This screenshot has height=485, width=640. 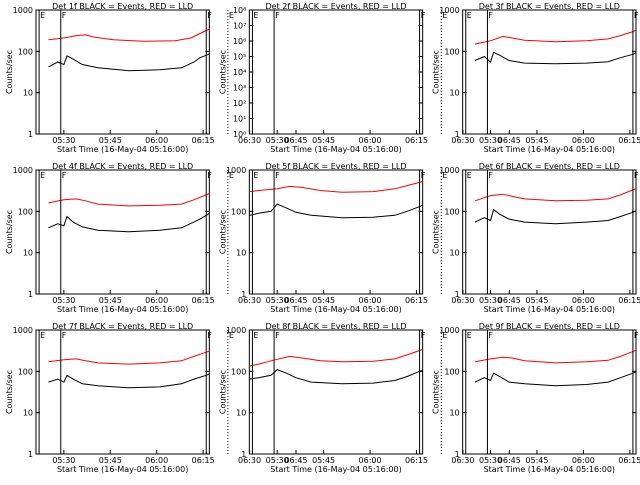 I want to click on chart-title: Det 8f BLACK = Events, RED = LLD, so click(x=335, y=326).